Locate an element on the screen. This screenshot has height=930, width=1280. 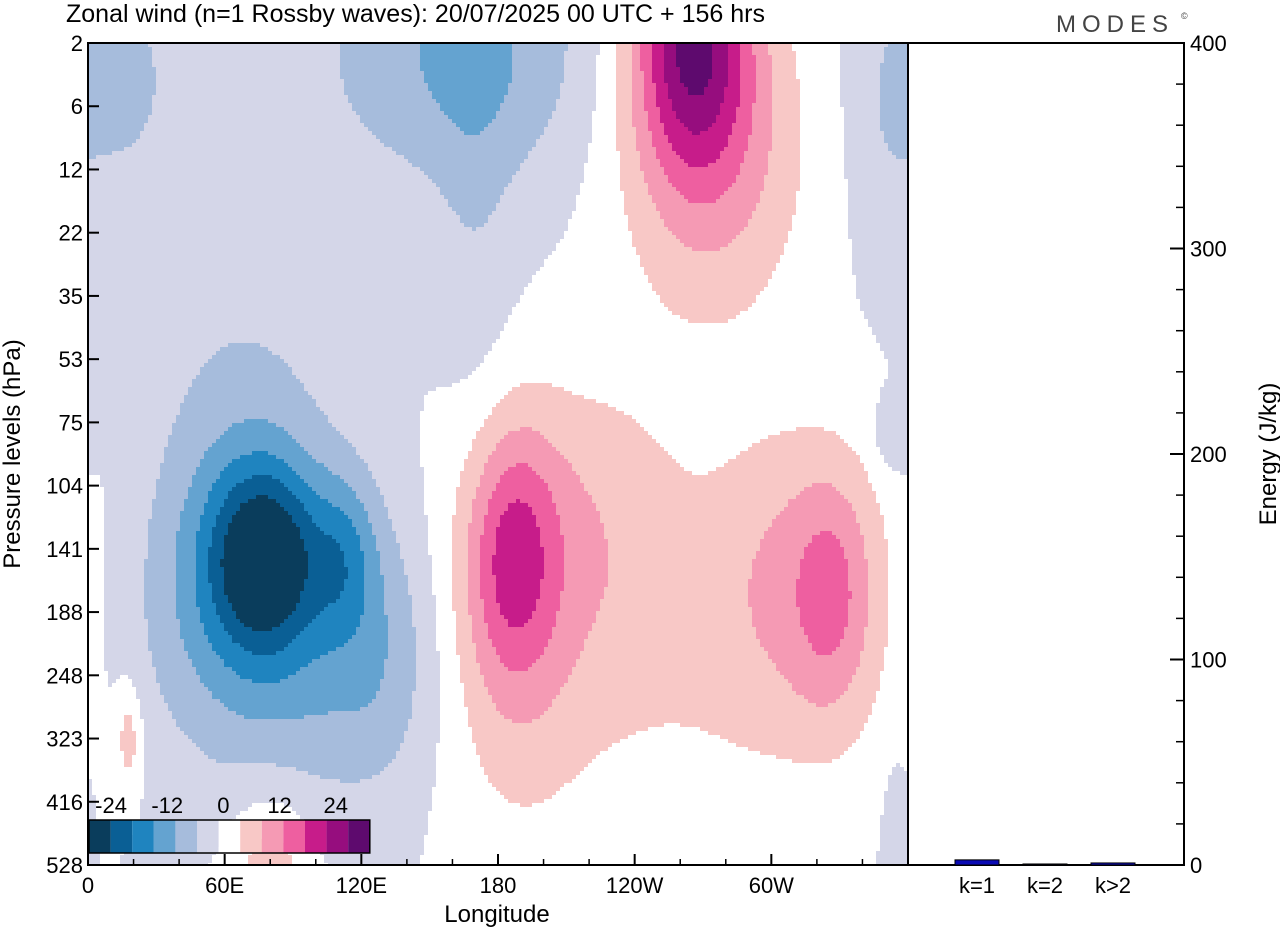
y-tick-label: 12 is located at coordinates (71, 169).